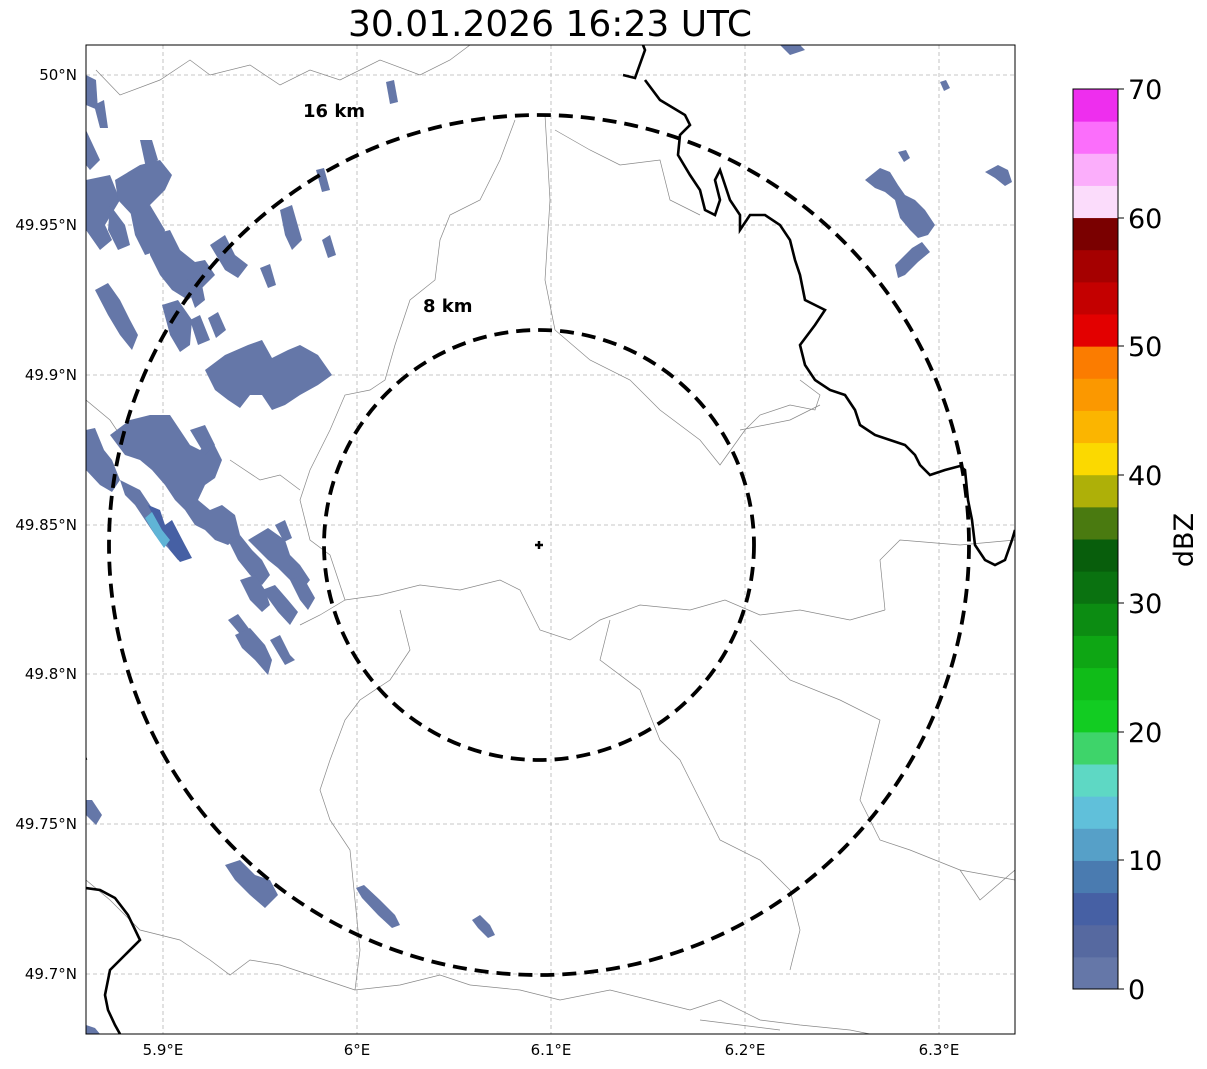  I want to click on x-tick-label: 6°E, so click(357, 1050).